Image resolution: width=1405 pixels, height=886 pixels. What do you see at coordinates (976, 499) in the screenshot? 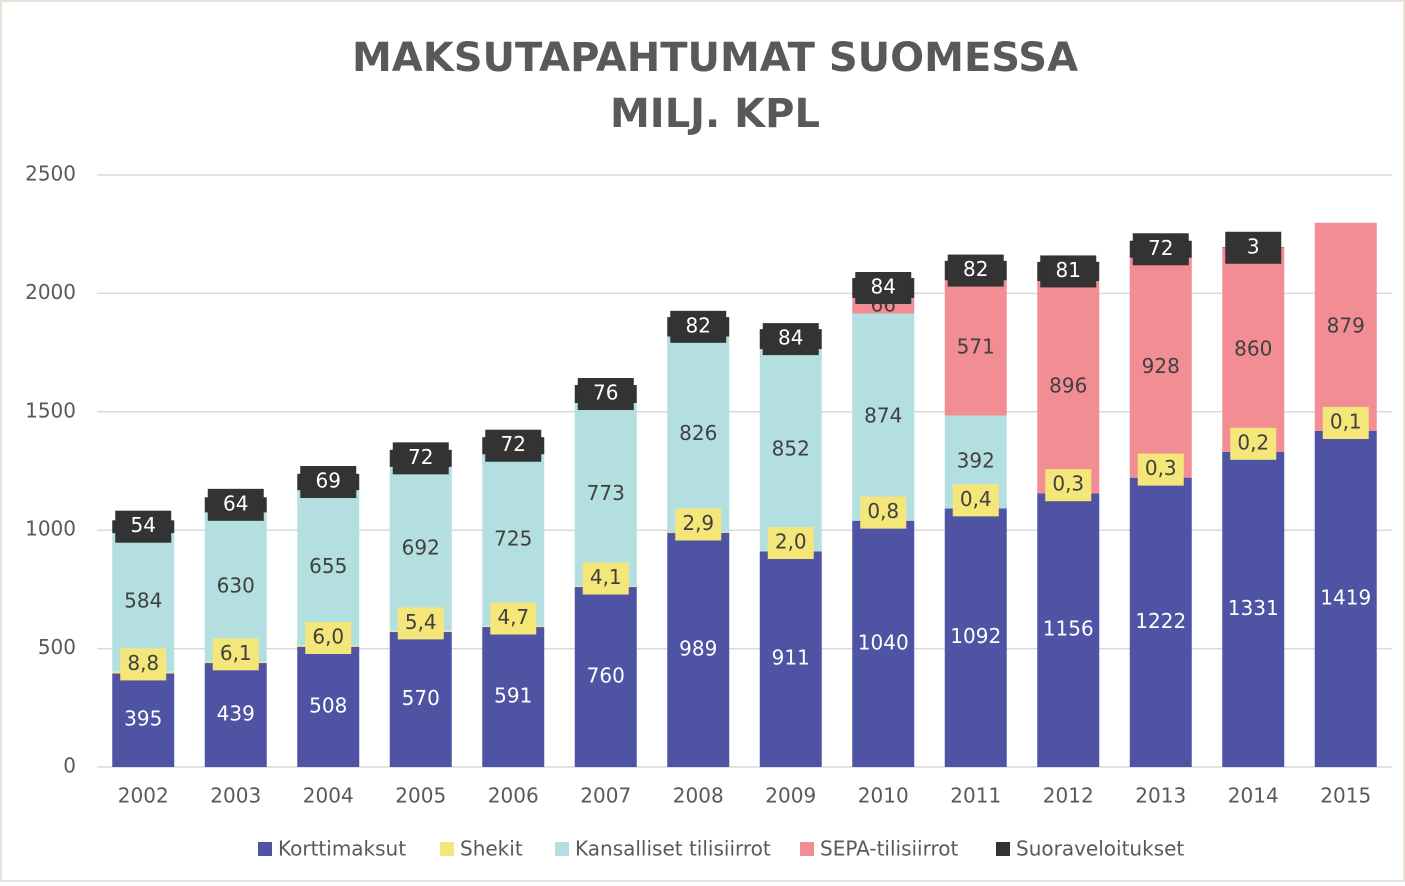
I see `data-label: 0,4` at bounding box center [976, 499].